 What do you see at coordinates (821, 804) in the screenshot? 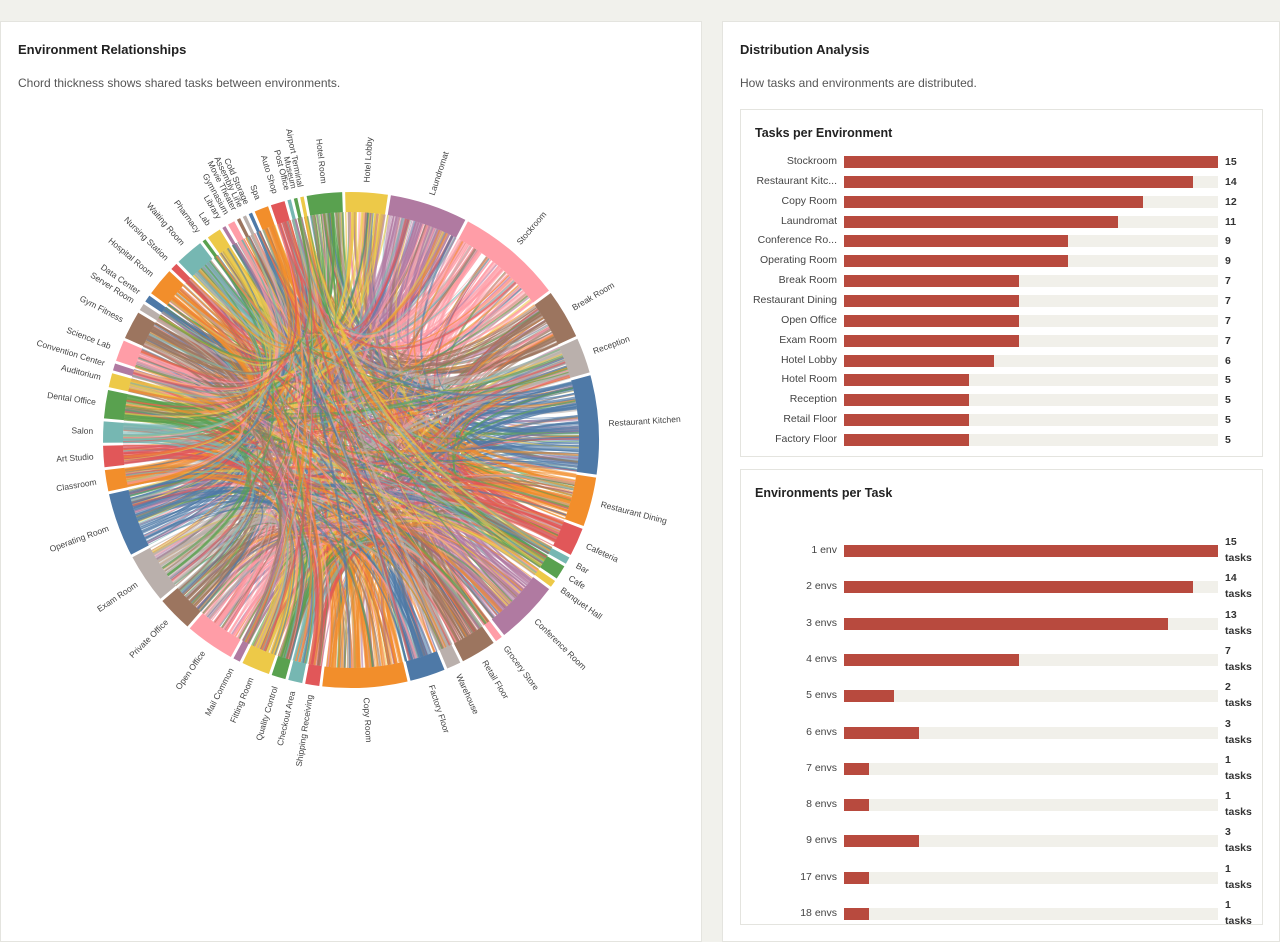
I see `bar-label: 8 envs` at bounding box center [821, 804].